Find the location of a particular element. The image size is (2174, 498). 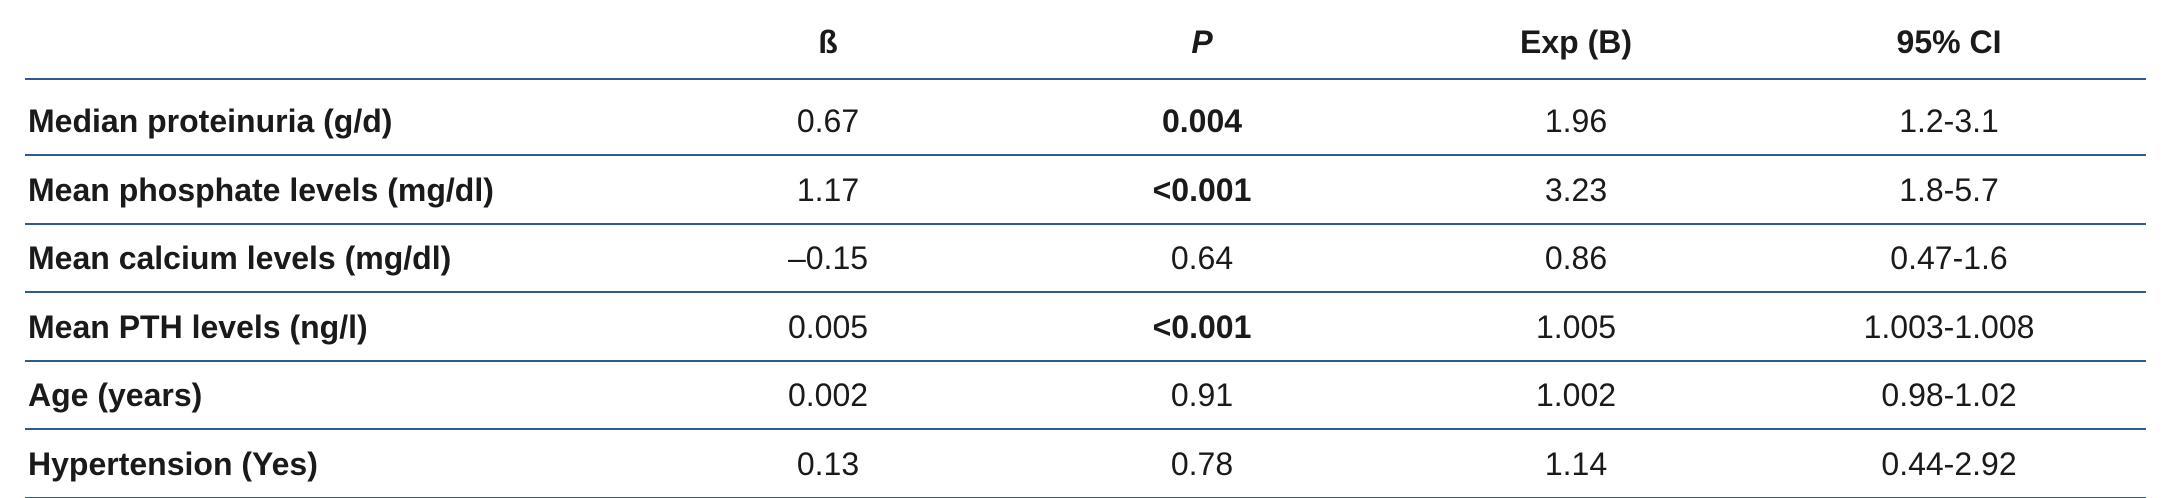

cell: 1.002 is located at coordinates (1576, 395).